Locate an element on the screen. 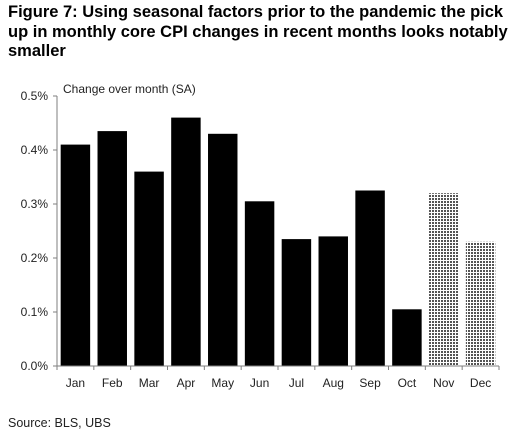 The image size is (512, 442). bar-nov is located at coordinates (444, 279).